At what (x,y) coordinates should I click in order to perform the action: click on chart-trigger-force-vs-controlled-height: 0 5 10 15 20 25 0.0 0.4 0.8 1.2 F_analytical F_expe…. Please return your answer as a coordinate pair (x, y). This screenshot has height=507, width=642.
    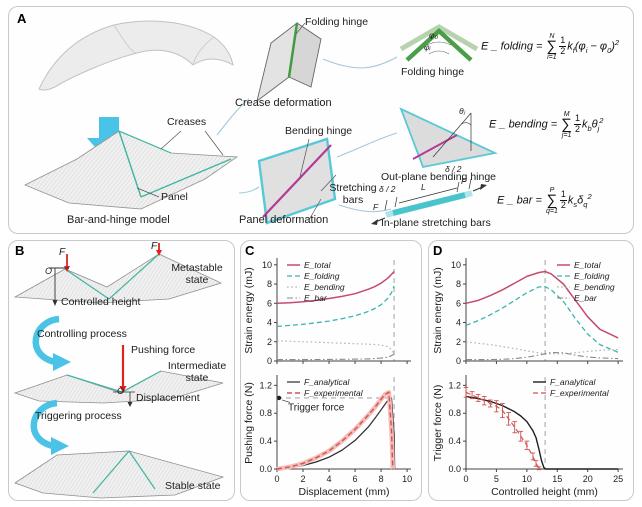
    Looking at the image, I should click on (531, 436).